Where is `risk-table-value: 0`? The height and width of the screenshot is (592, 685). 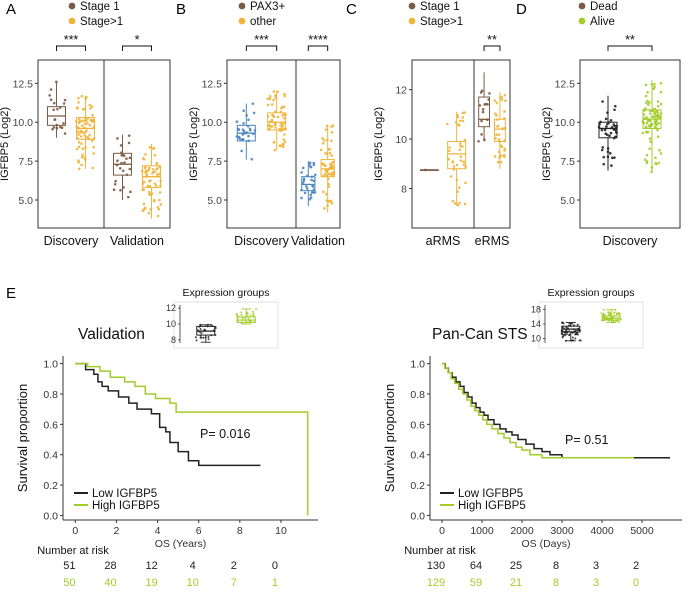
risk-table-value: 0 is located at coordinates (275, 566).